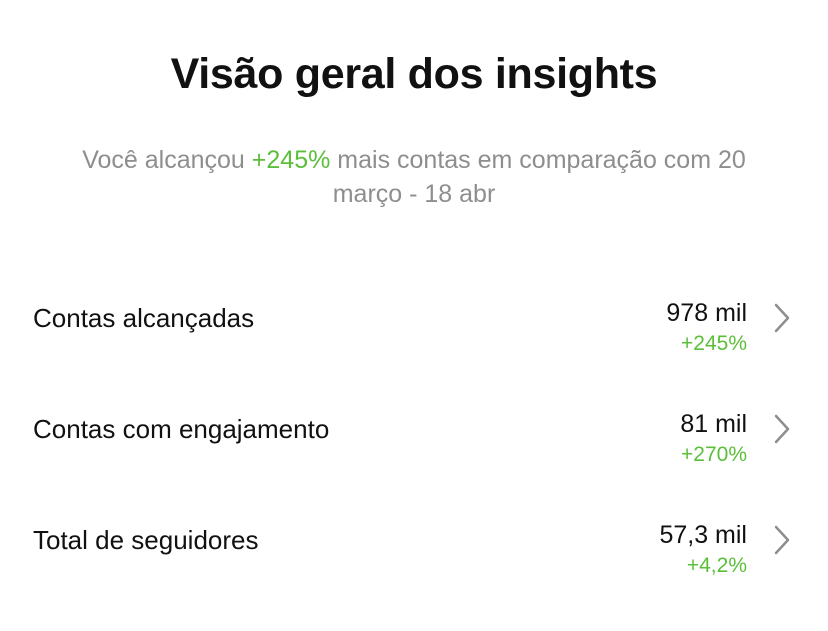  I want to click on metric-value: 81 mil, so click(713, 424).